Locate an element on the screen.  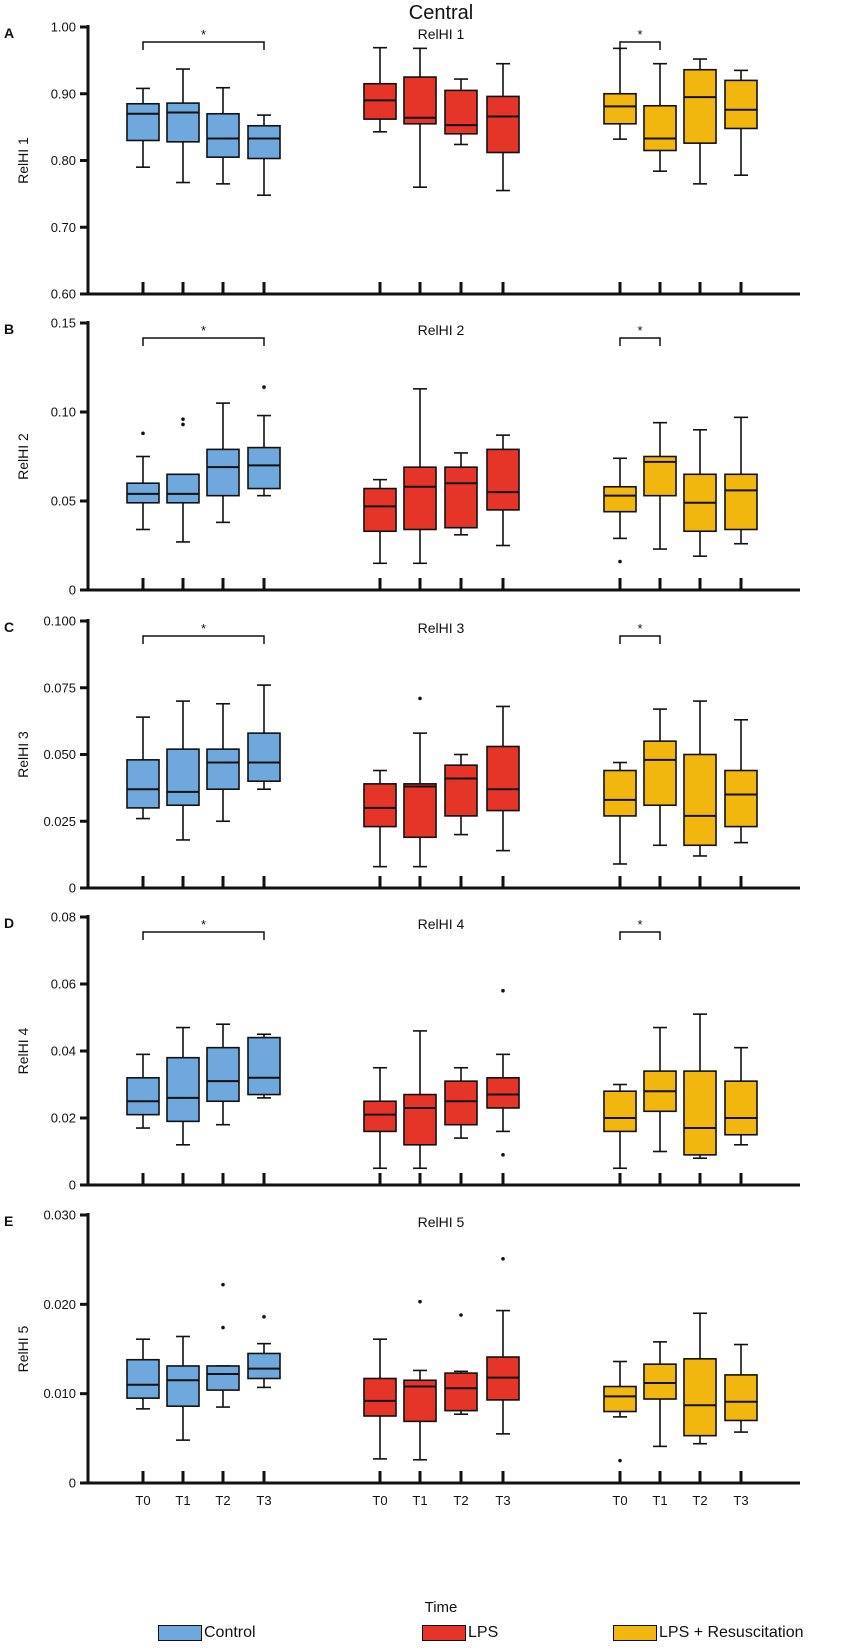
y-tick-label: 0.70 is located at coordinates (63, 227).